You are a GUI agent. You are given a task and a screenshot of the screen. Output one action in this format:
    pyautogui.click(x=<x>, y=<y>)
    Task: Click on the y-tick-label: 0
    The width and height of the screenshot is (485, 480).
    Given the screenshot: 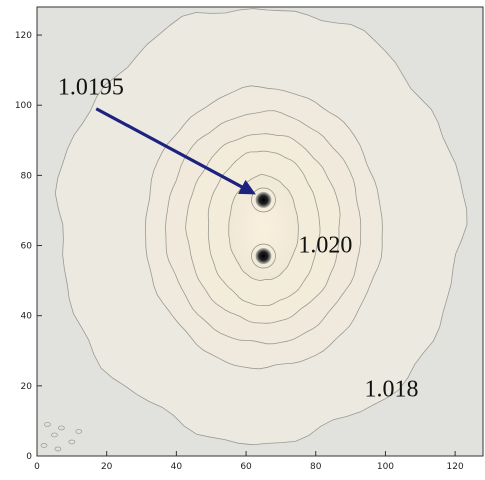 What is the action you would take?
    pyautogui.click(x=29, y=457)
    